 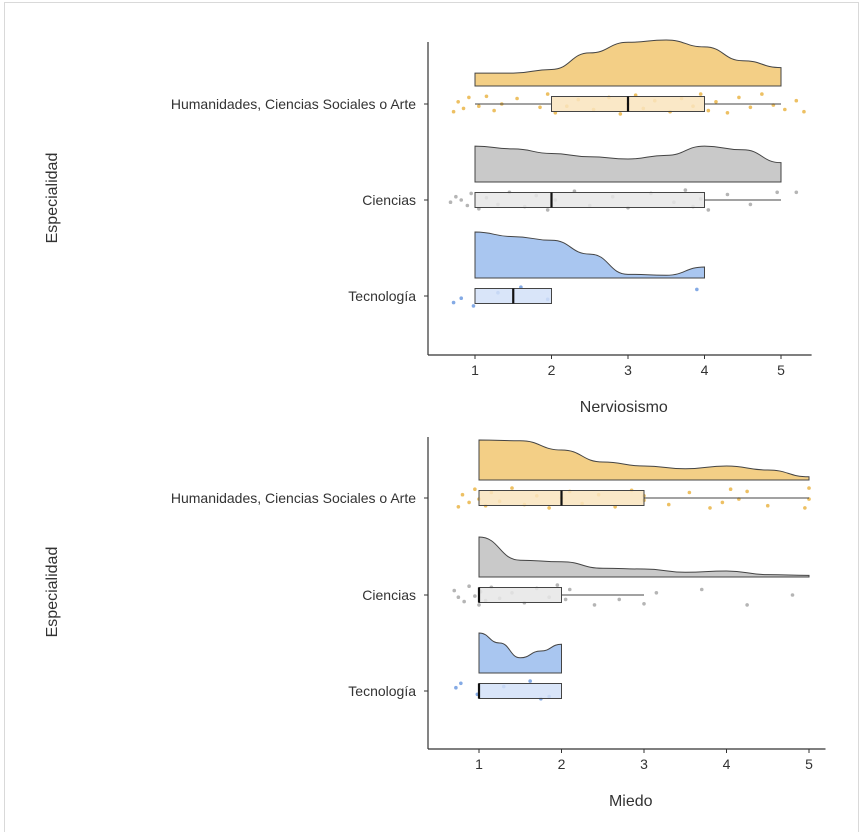 I want to click on x-axis-title: Miedo, so click(x=631, y=801).